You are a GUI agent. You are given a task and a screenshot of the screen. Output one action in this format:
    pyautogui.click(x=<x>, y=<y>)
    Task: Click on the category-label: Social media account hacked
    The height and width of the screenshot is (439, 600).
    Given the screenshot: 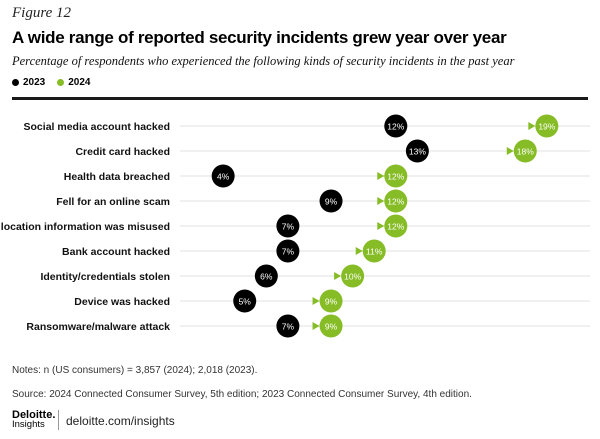 What is the action you would take?
    pyautogui.click(x=97, y=127)
    